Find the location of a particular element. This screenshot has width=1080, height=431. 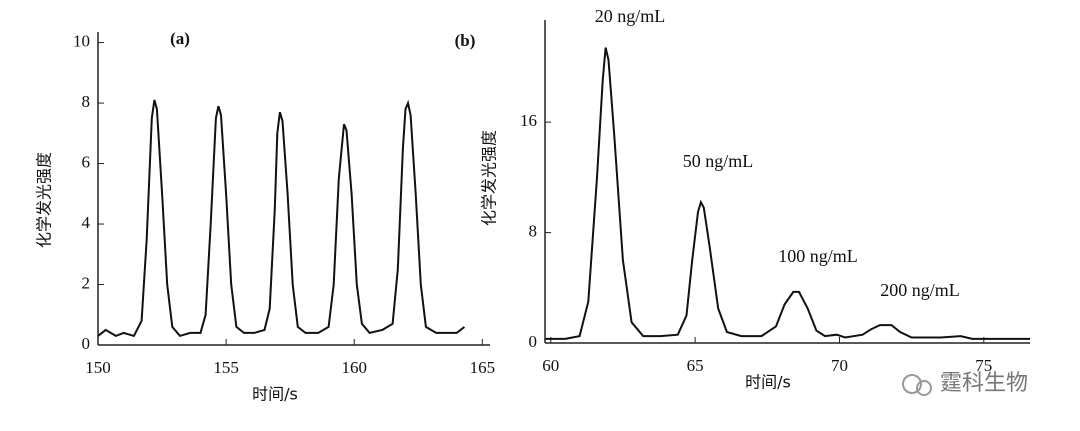

x-tick-label: 155 is located at coordinates (226, 367).